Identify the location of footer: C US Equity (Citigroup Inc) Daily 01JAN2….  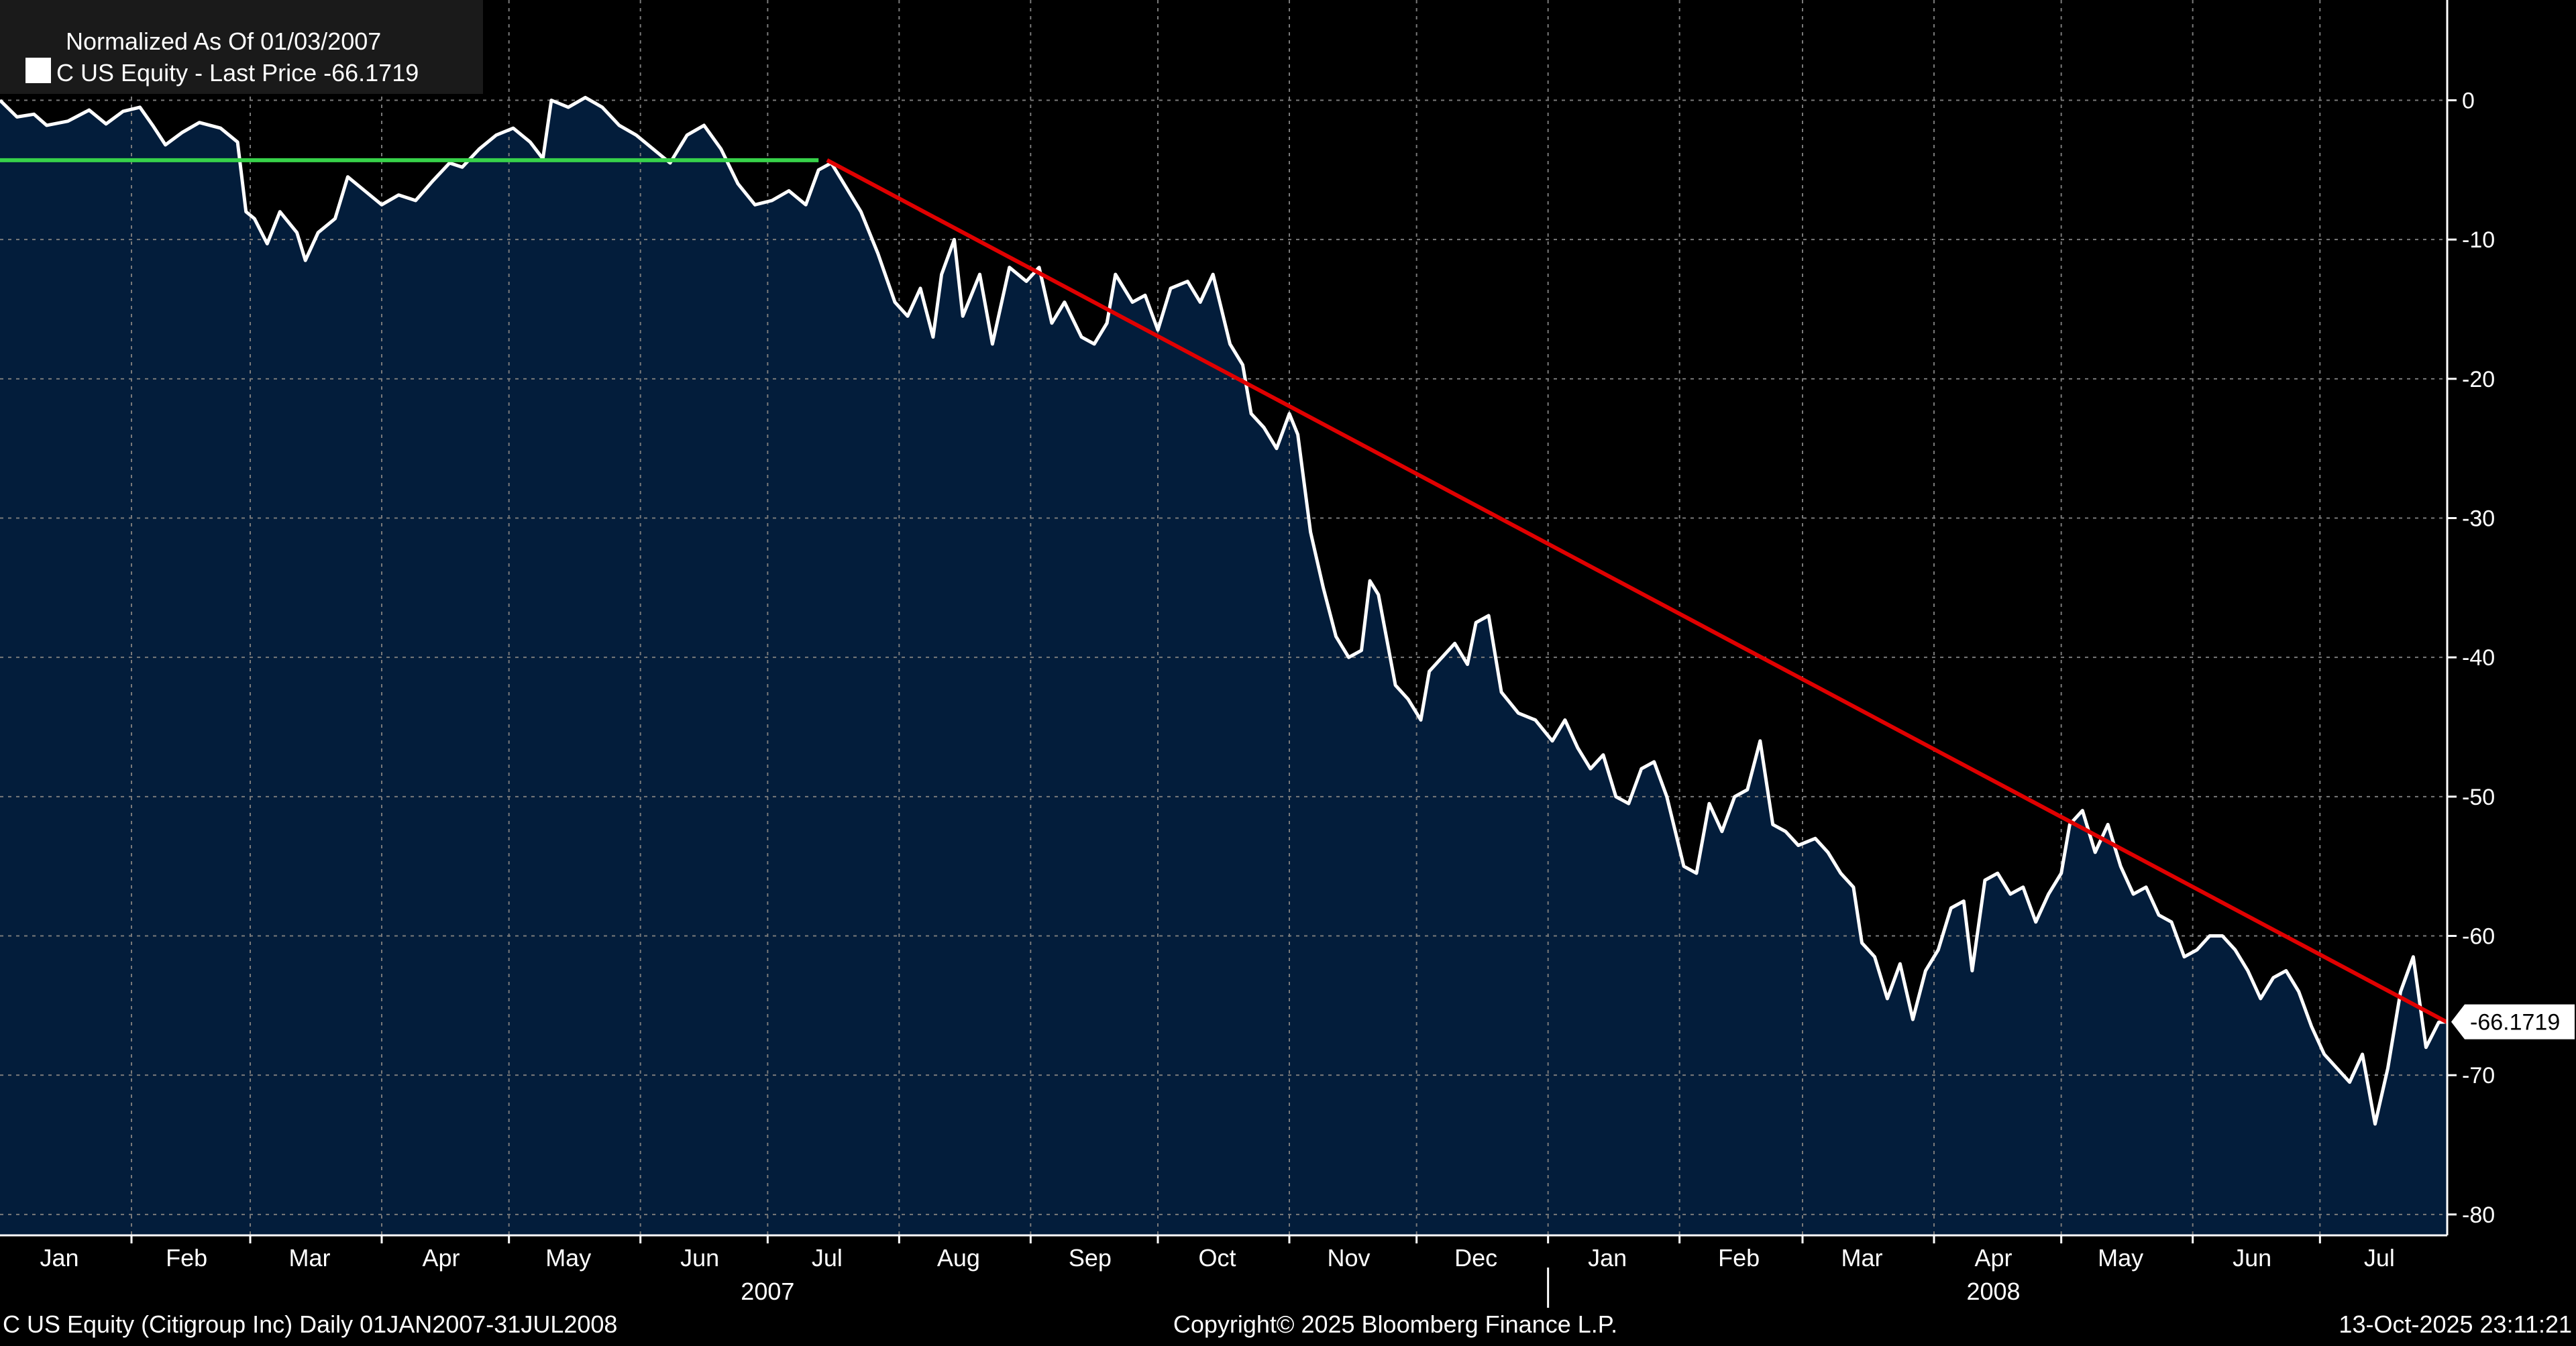
(1287, 1324).